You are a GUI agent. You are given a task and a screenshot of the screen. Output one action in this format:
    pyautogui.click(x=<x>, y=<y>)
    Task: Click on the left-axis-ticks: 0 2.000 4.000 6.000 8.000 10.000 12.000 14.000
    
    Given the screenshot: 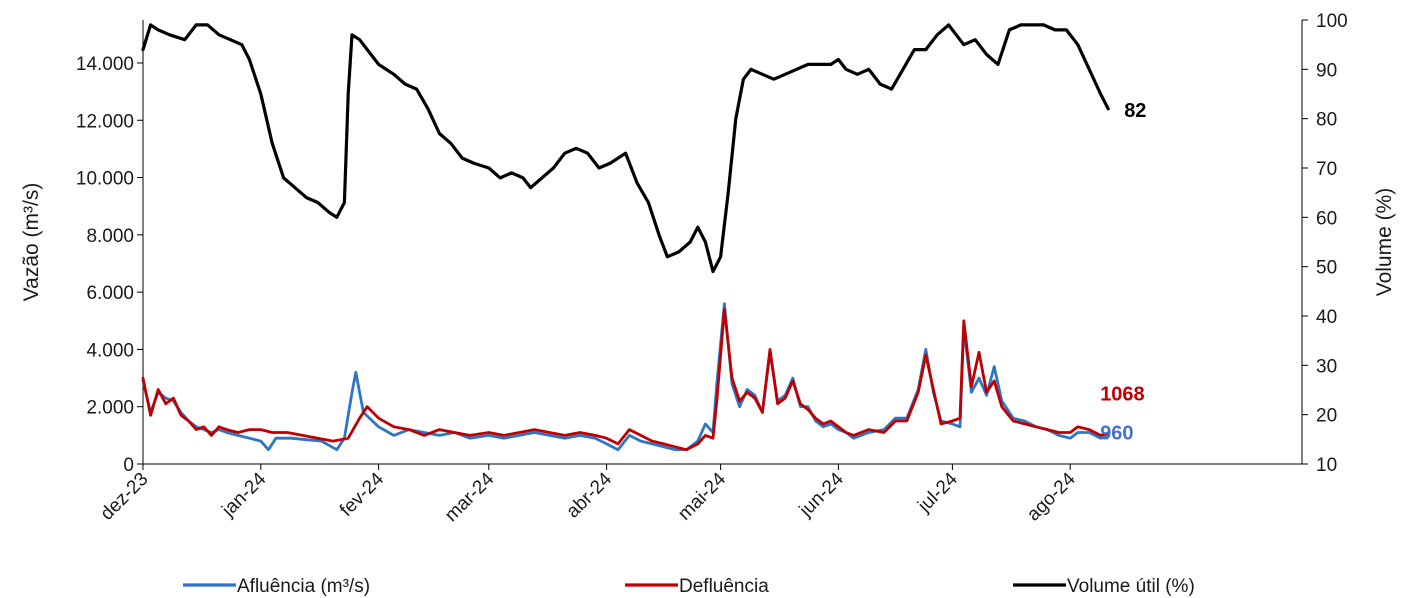 What is the action you would take?
    pyautogui.click(x=109, y=265)
    